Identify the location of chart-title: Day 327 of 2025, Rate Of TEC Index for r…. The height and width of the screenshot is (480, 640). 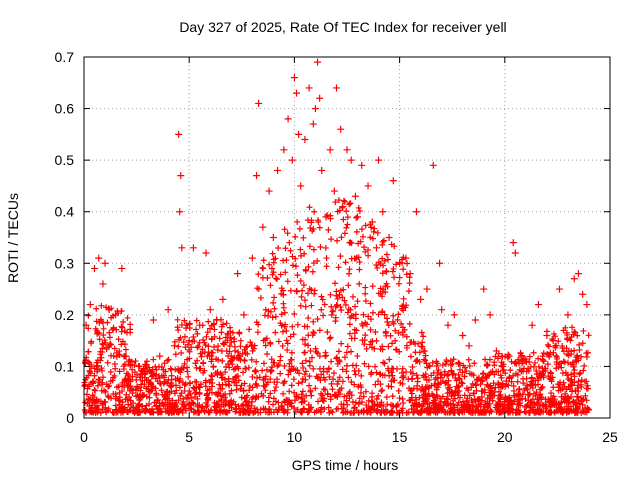
(342, 27).